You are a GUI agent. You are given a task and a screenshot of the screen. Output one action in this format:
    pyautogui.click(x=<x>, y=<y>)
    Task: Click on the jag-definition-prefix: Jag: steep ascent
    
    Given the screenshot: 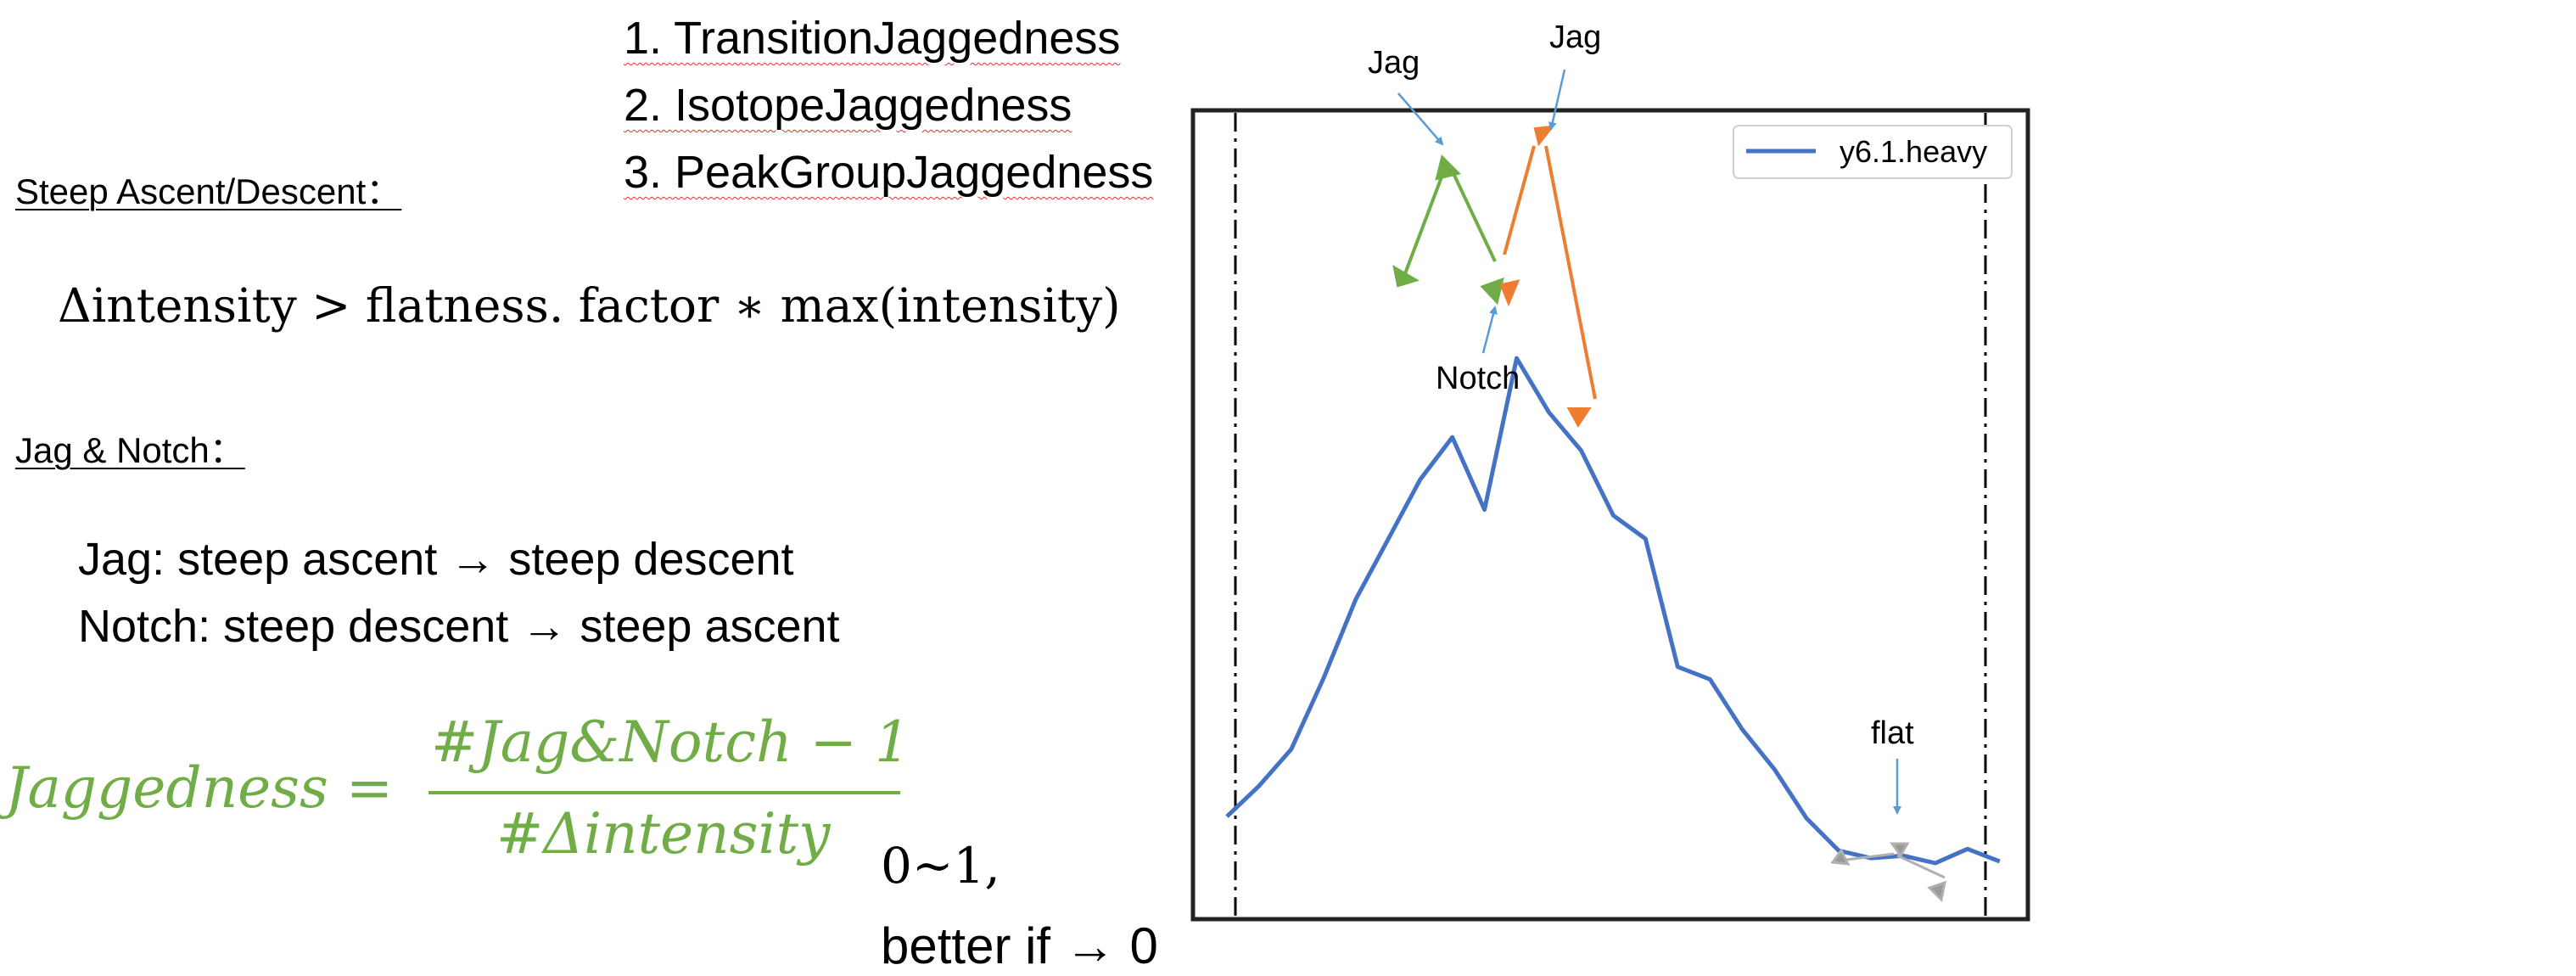 What is the action you would take?
    pyautogui.click(x=258, y=559)
    